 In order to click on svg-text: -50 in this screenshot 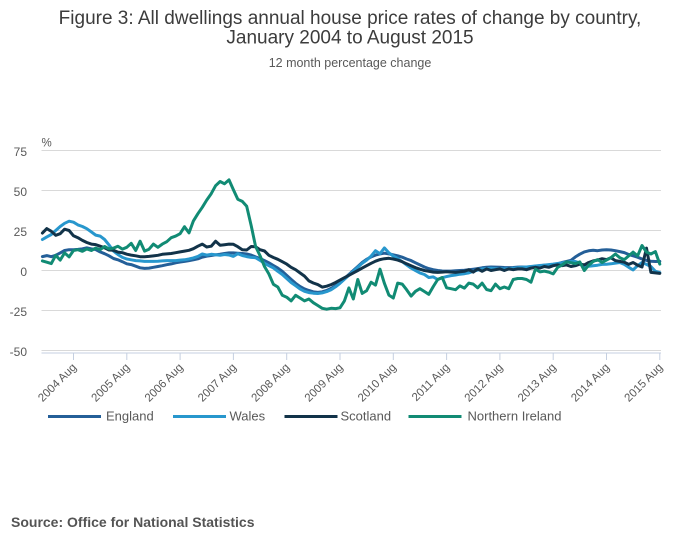, I will do `click(19, 352)`.